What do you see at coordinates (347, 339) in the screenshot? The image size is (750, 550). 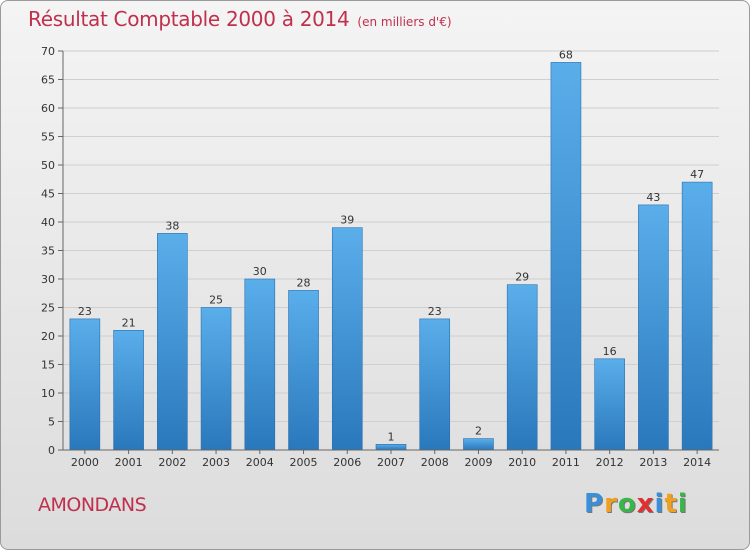 I see `bar-2006` at bounding box center [347, 339].